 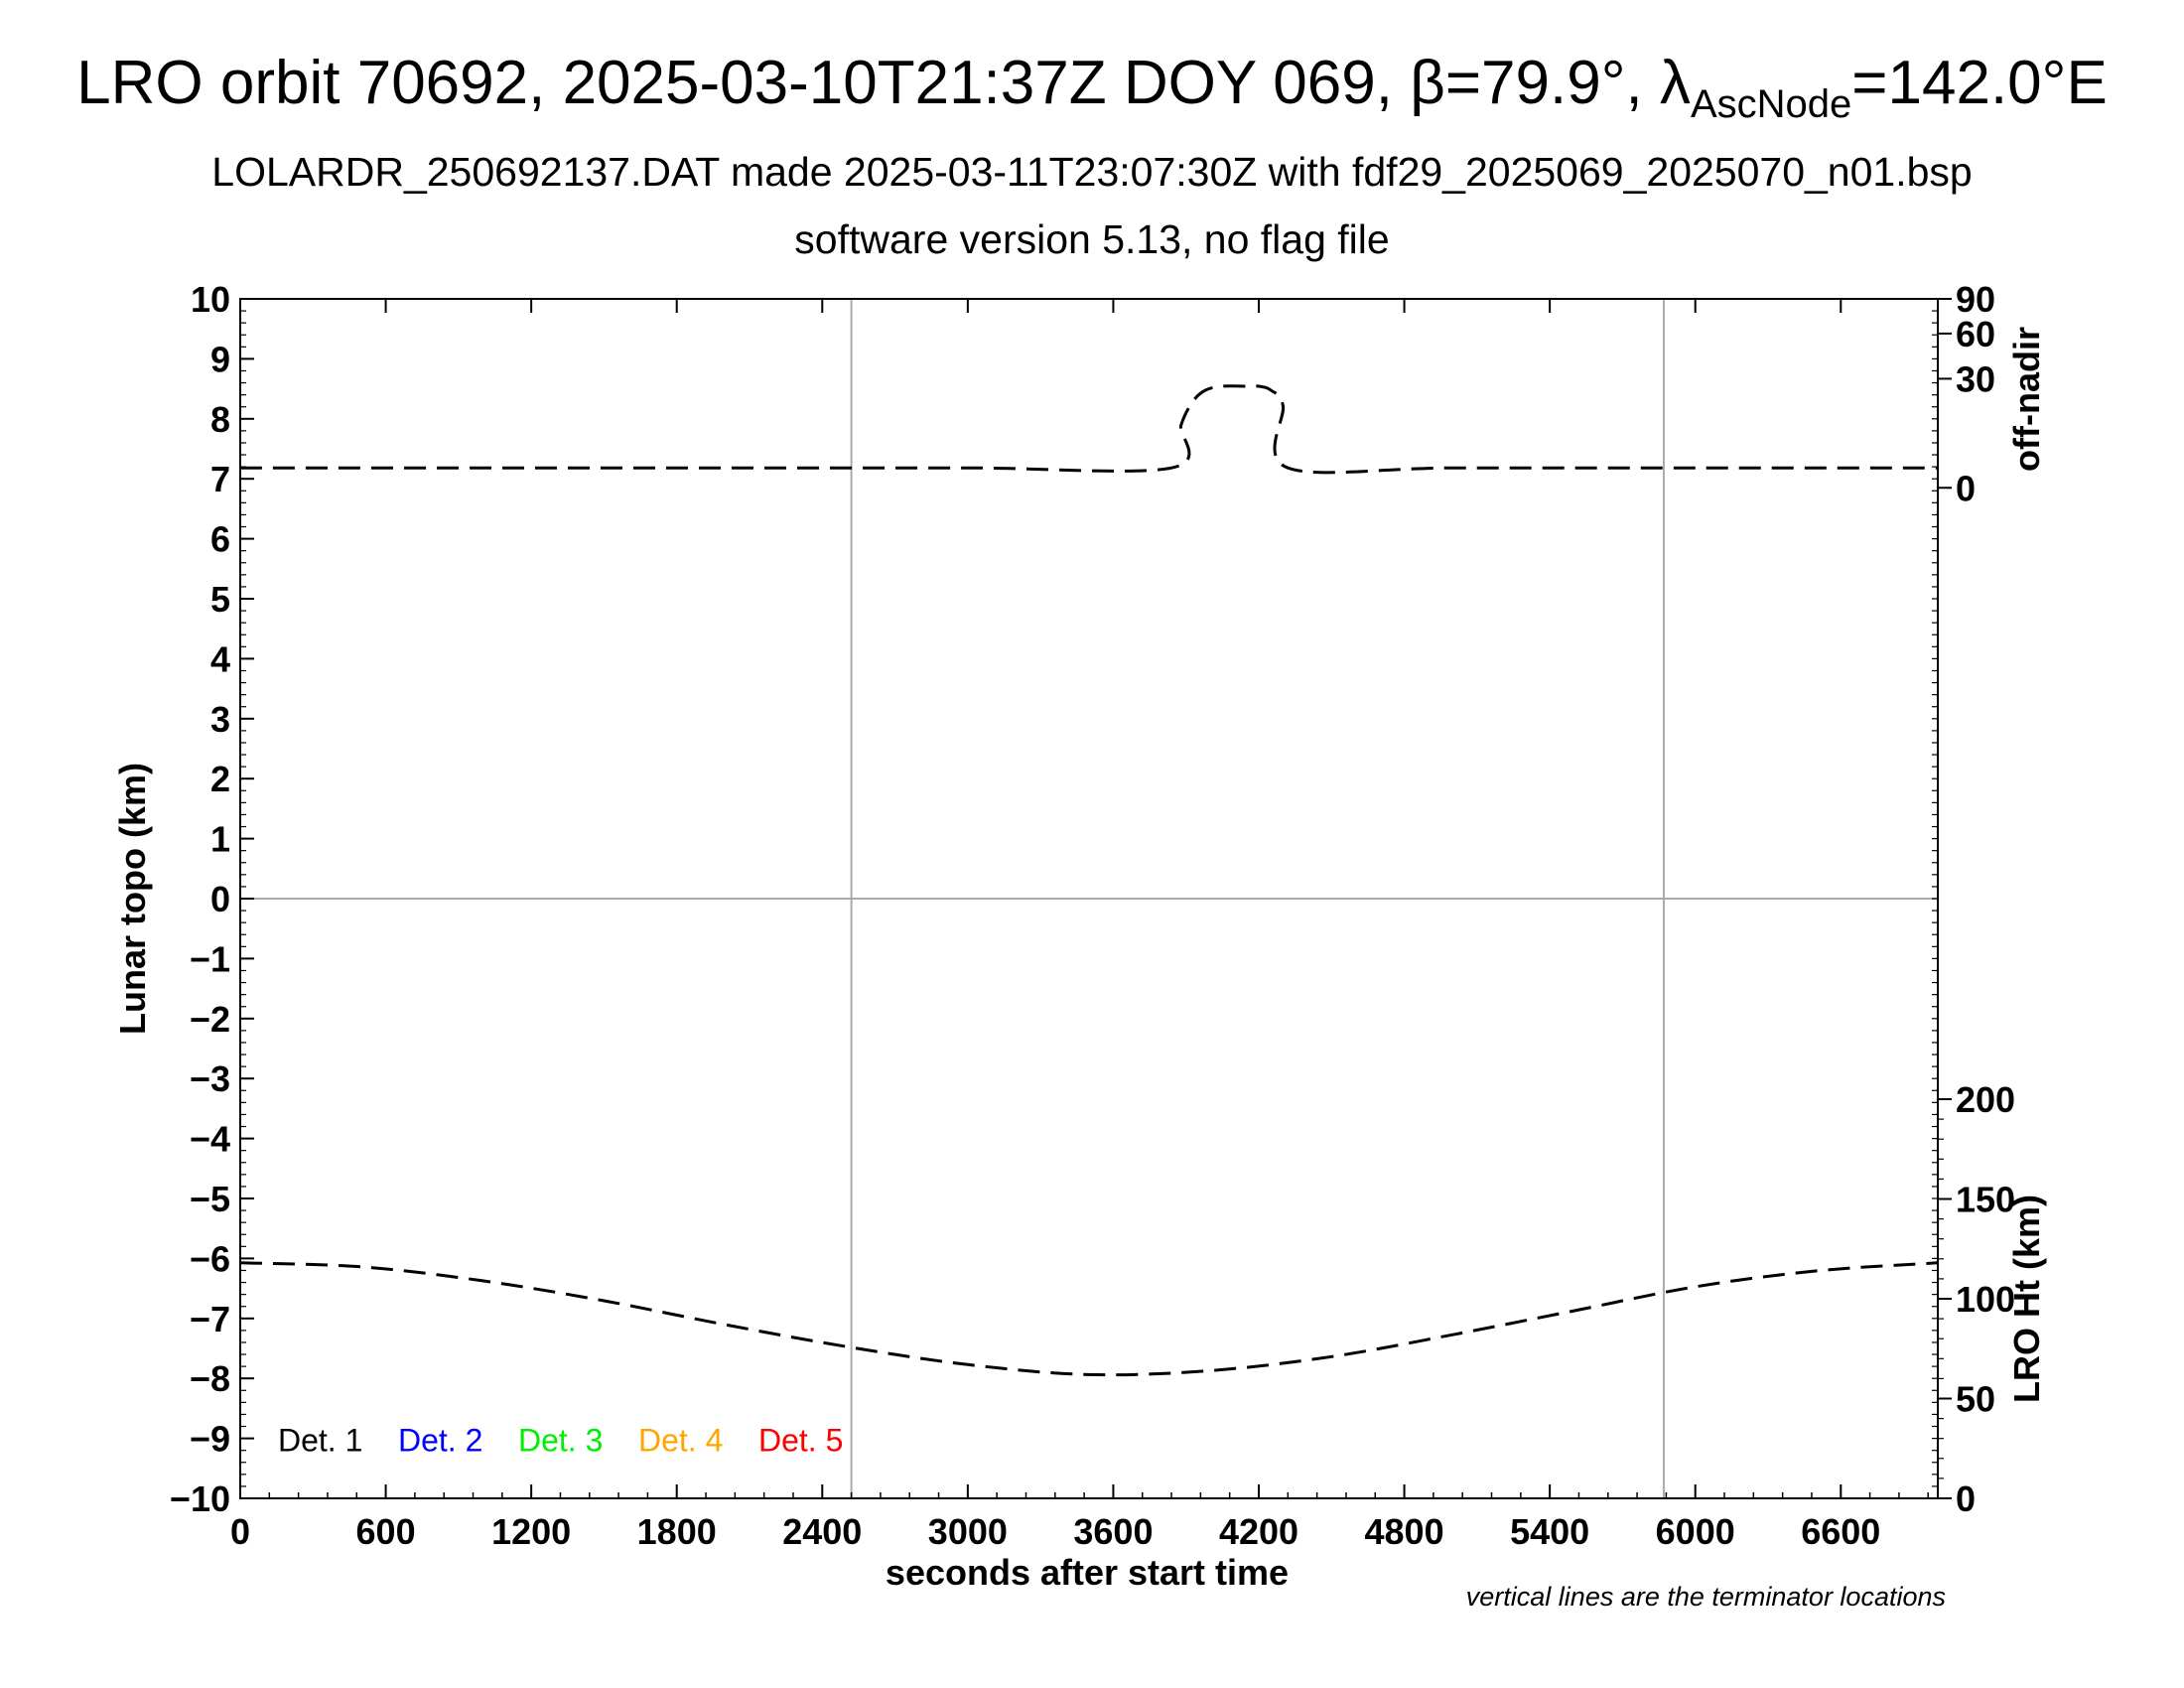 I want to click on off-nadir-tick-label: 90, so click(x=1975, y=299).